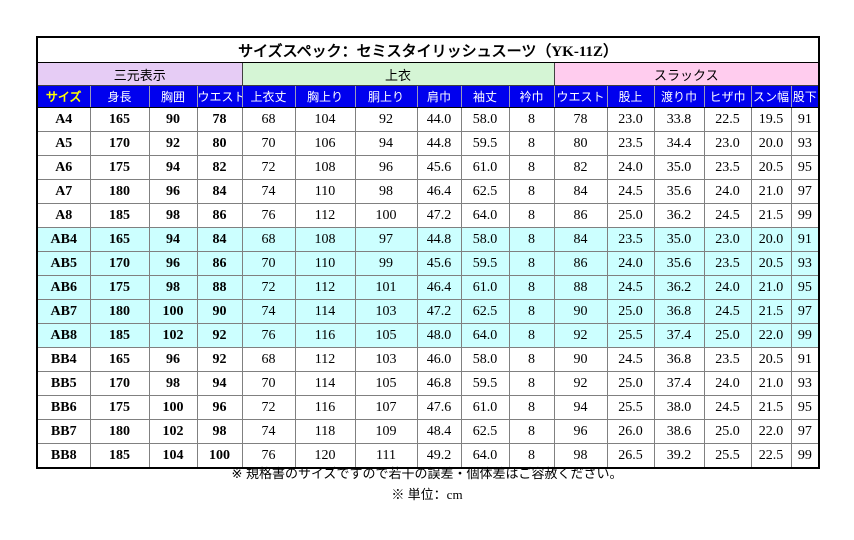 The width and height of the screenshot is (854, 540). Describe the element at coordinates (580, 287) in the screenshot. I see `cell: 88` at that location.